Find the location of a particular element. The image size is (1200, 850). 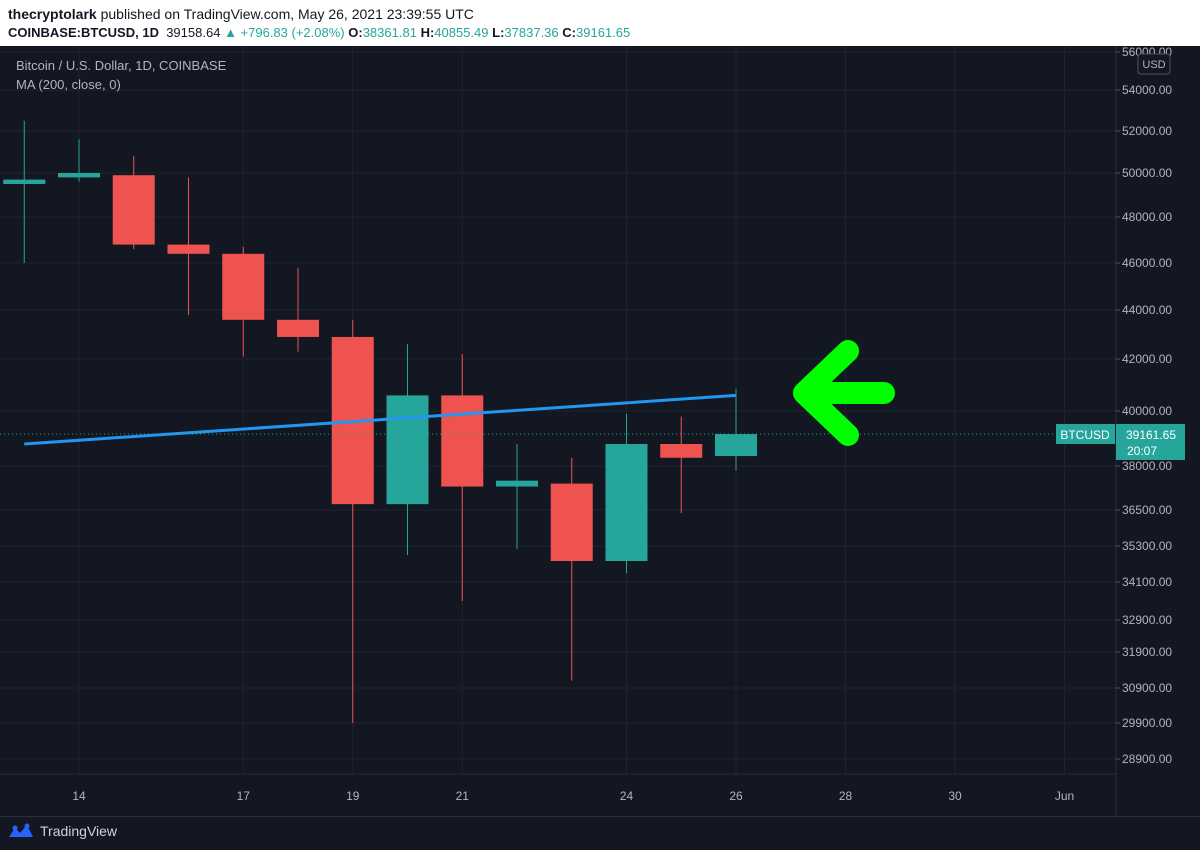

open-label: O: is located at coordinates (355, 32).